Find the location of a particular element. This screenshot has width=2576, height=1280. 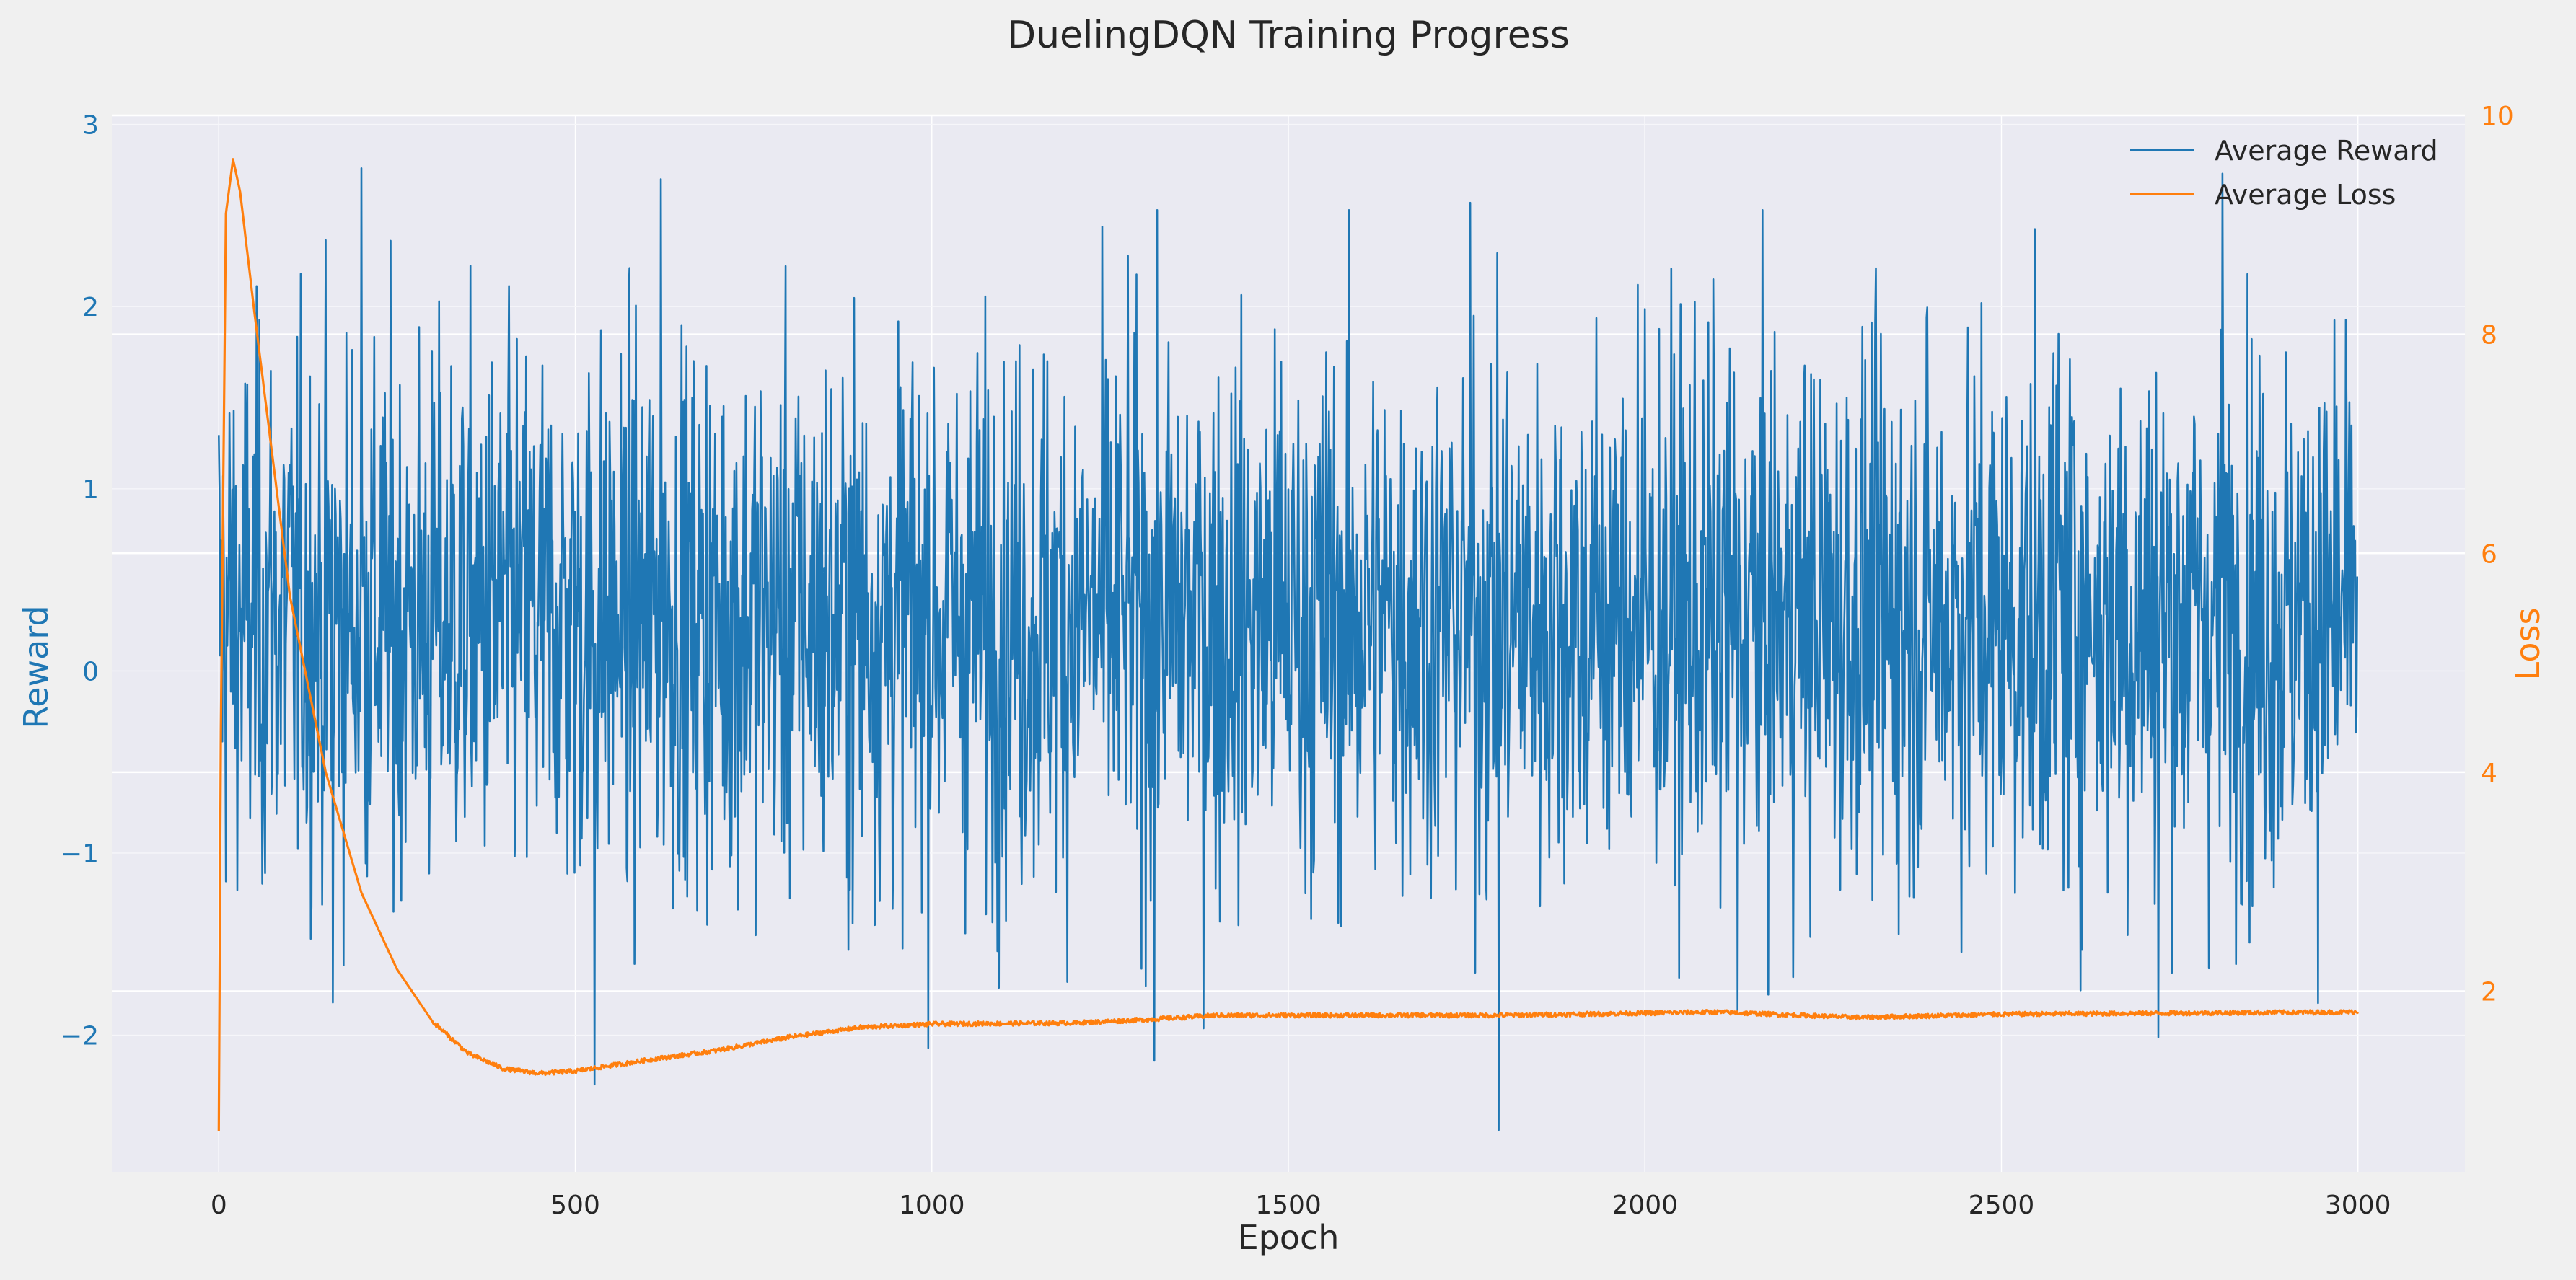

x-tick-label: 500 is located at coordinates (575, 1205).